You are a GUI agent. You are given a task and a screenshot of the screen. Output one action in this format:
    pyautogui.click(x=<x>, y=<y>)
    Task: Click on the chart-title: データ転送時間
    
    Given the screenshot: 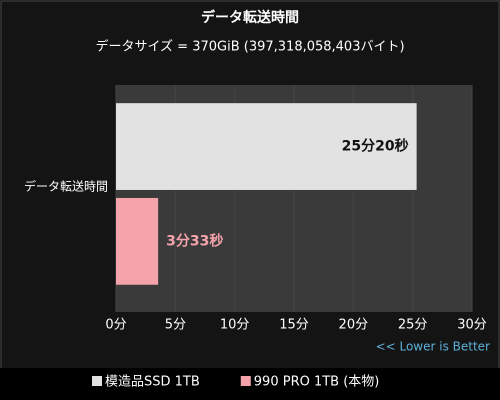 What is the action you would take?
    pyautogui.click(x=250, y=17)
    